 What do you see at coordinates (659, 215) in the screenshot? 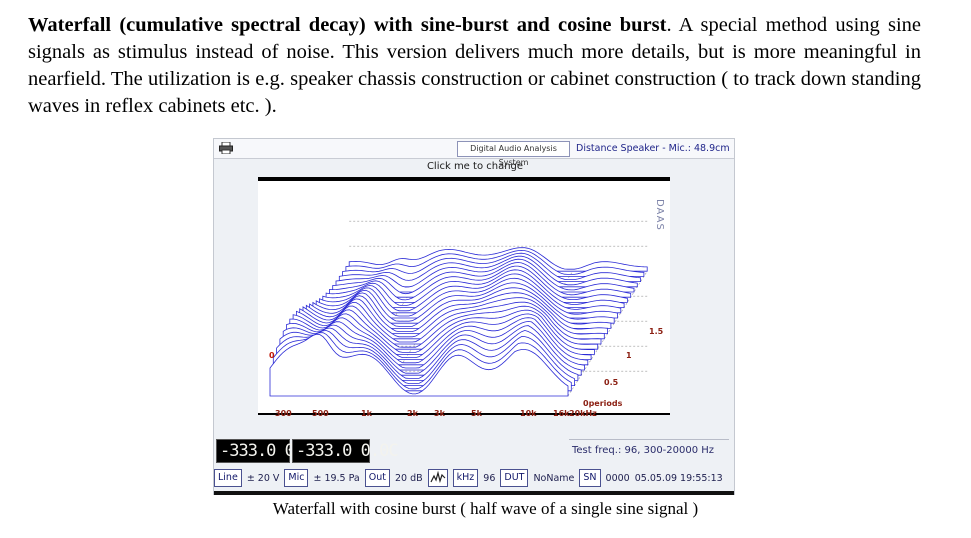
I see `brand-watermark: DAAS` at bounding box center [659, 215].